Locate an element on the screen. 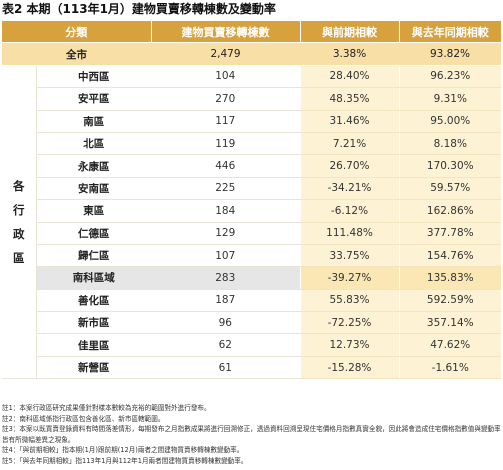 The image size is (503, 470). district-mom: 7.21% is located at coordinates (349, 144).